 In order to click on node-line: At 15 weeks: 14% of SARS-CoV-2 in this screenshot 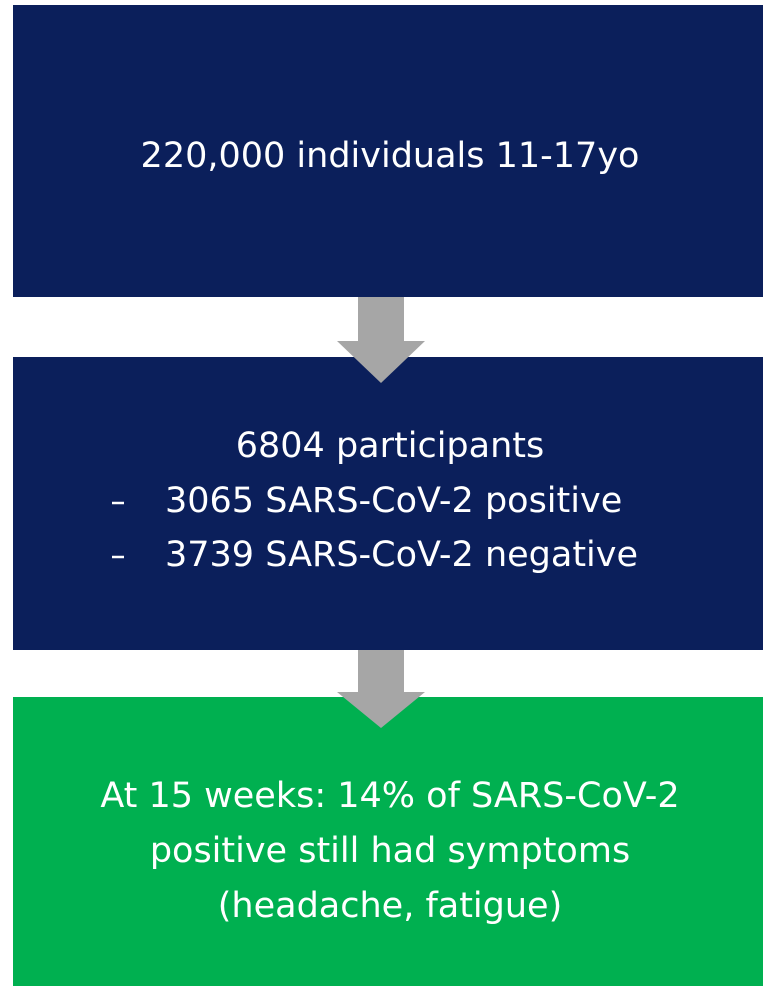, I will do `click(389, 796)`.